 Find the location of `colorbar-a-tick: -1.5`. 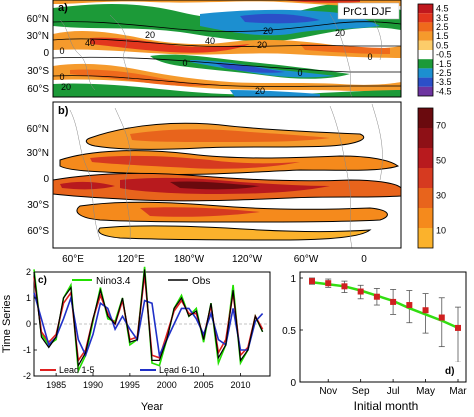

colorbar-a-tick: -1.5 is located at coordinates (444, 64).